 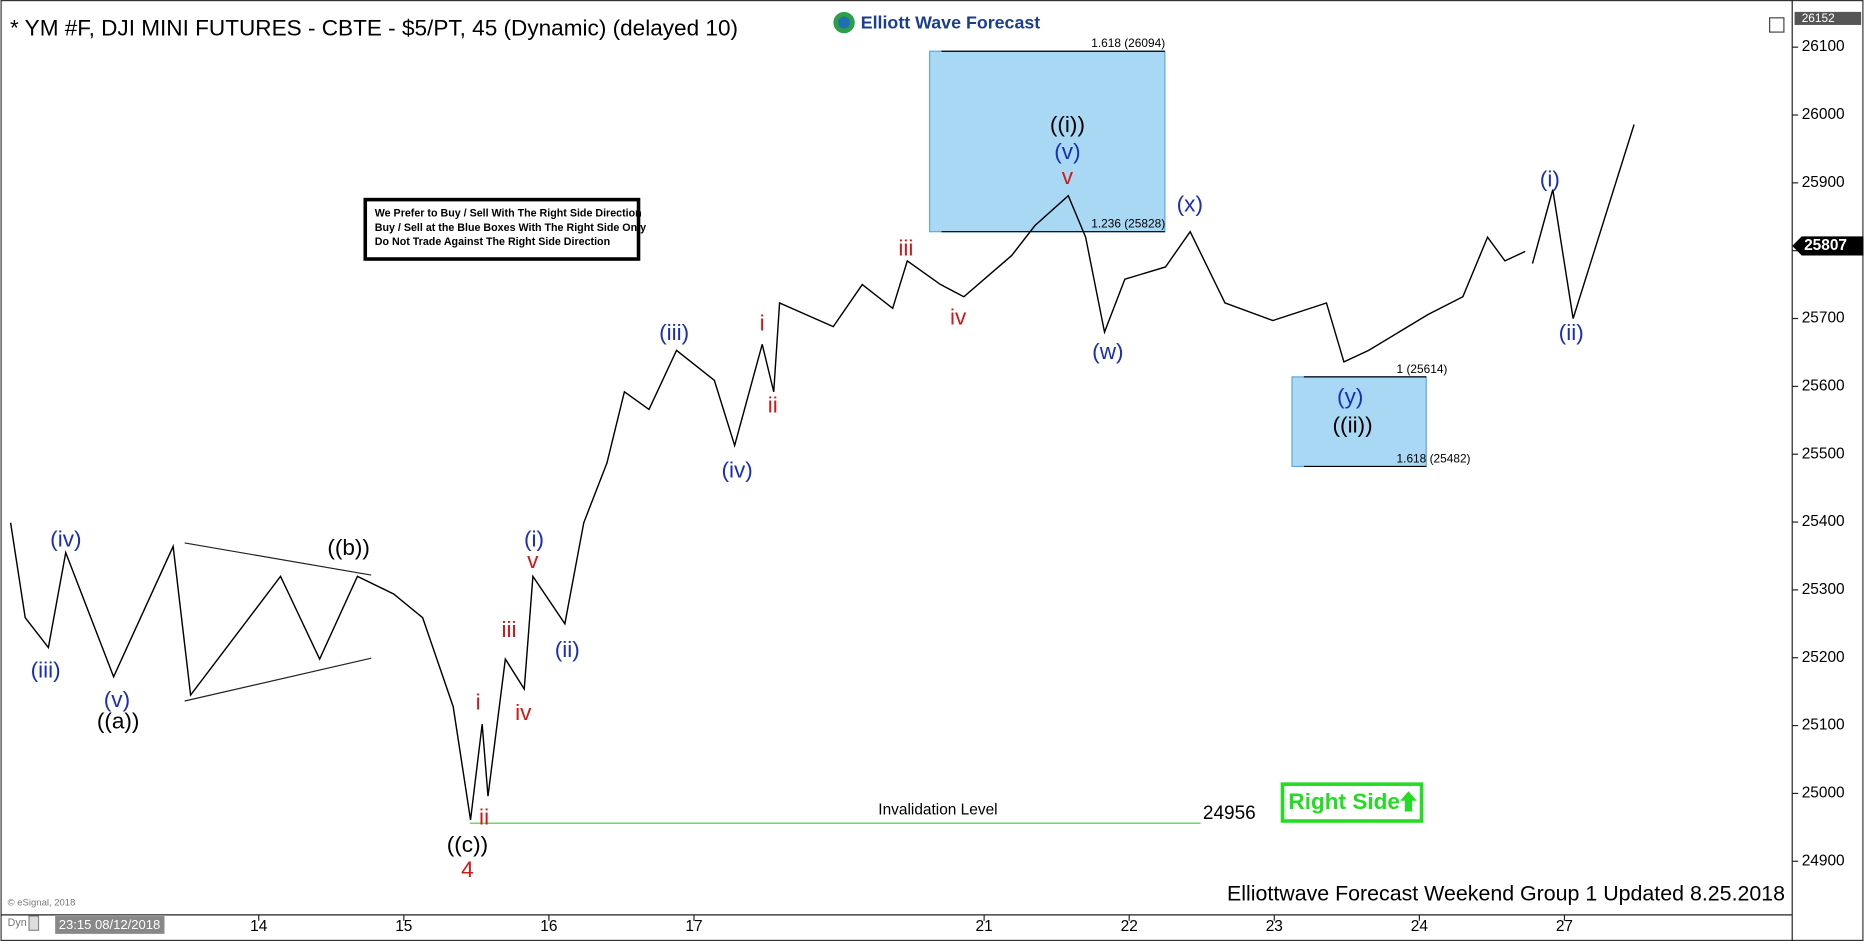 I want to click on invalidation-value: 24956, so click(x=1229, y=813).